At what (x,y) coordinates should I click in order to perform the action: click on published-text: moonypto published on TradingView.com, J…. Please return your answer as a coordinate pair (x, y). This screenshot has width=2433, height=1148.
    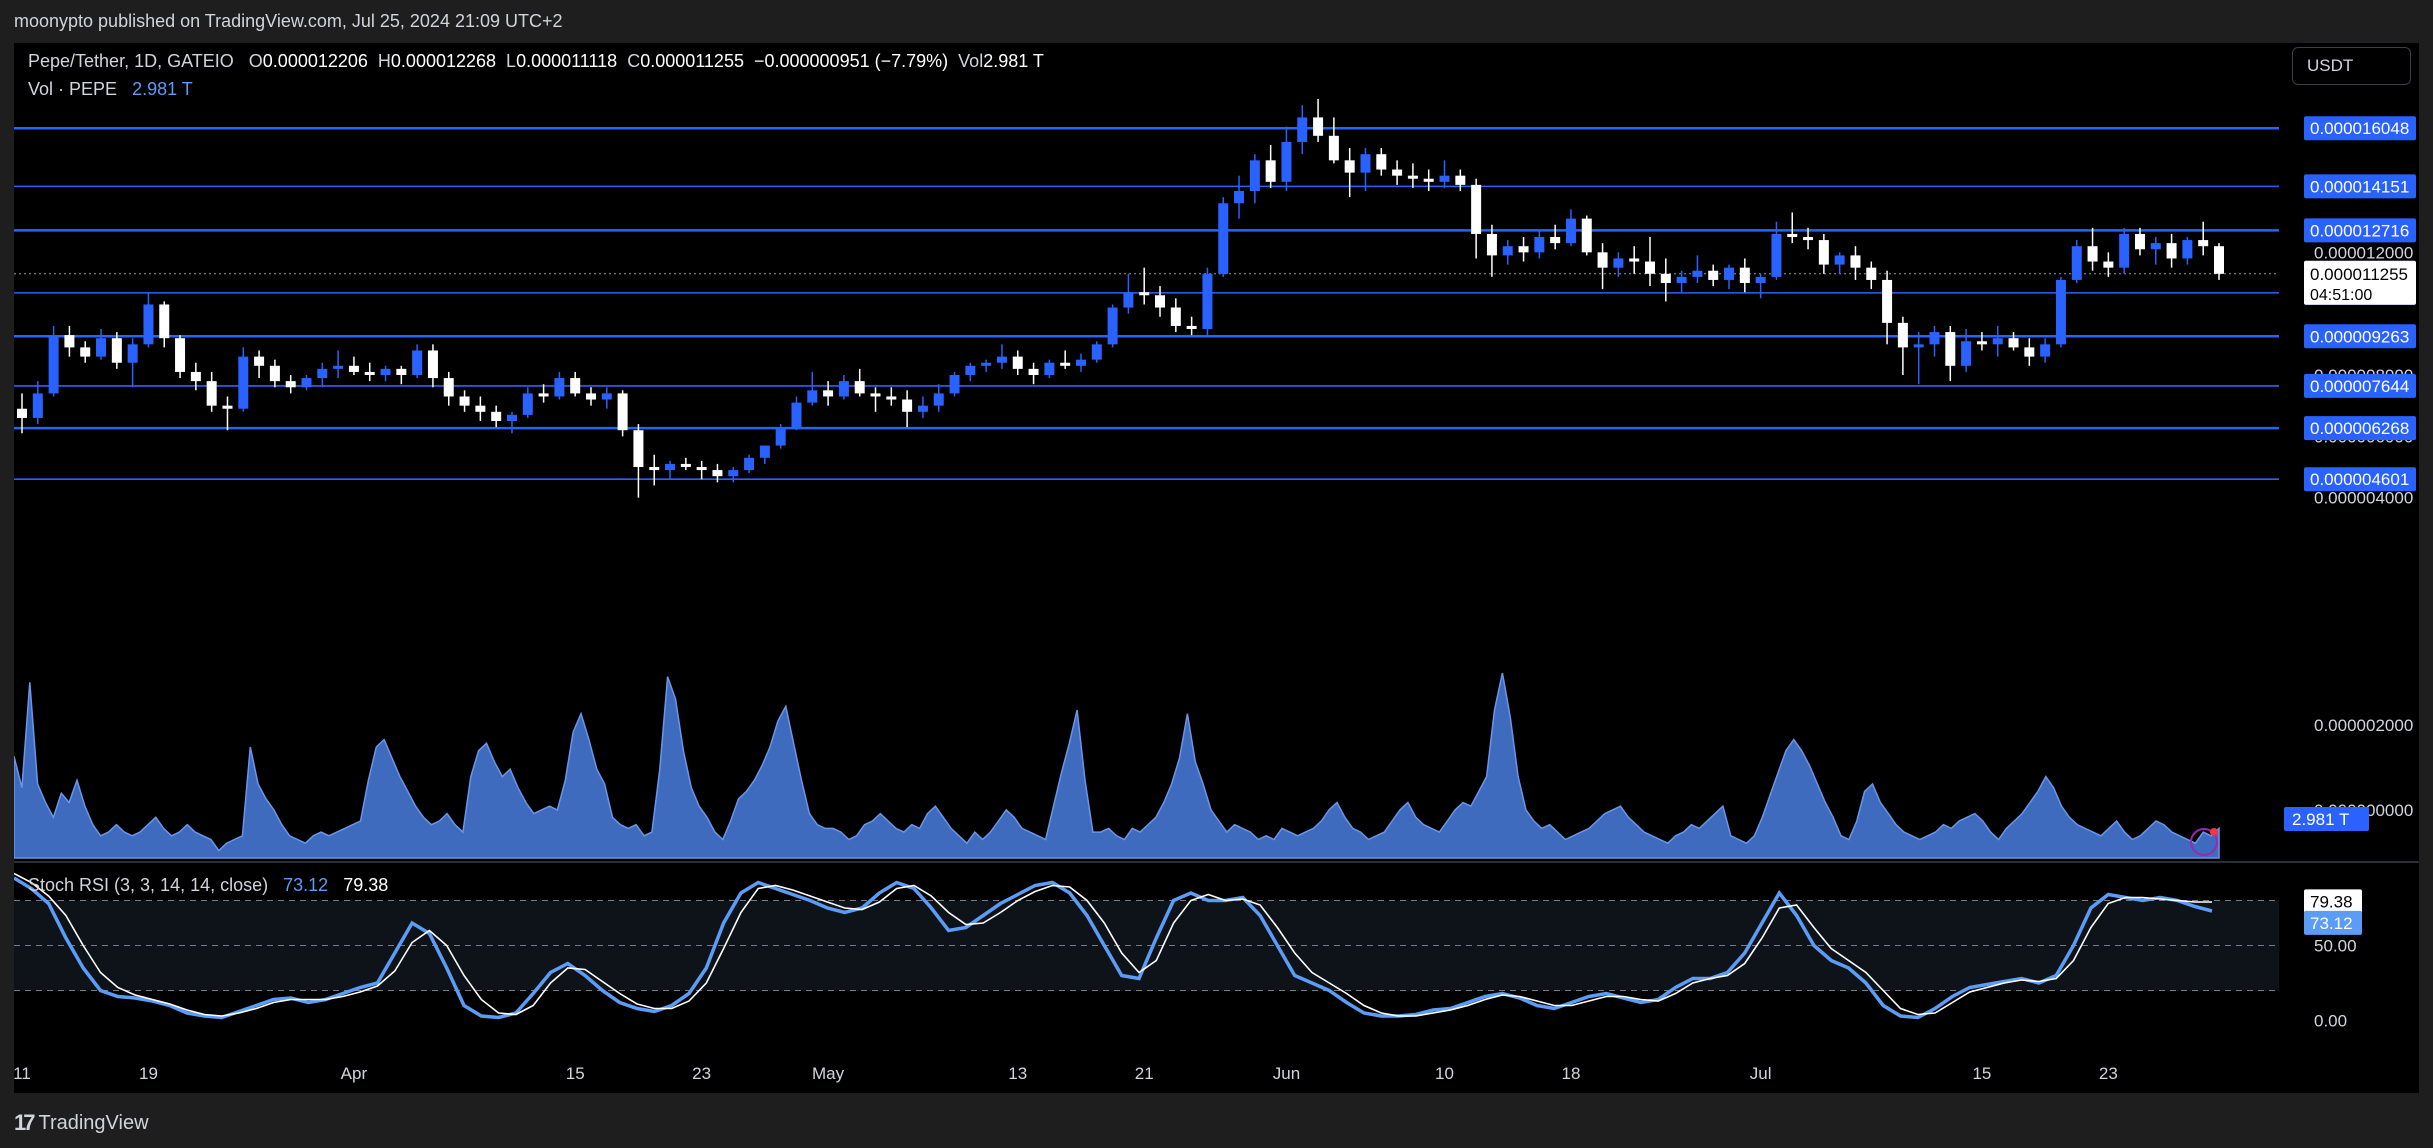
    Looking at the image, I should click on (288, 21).